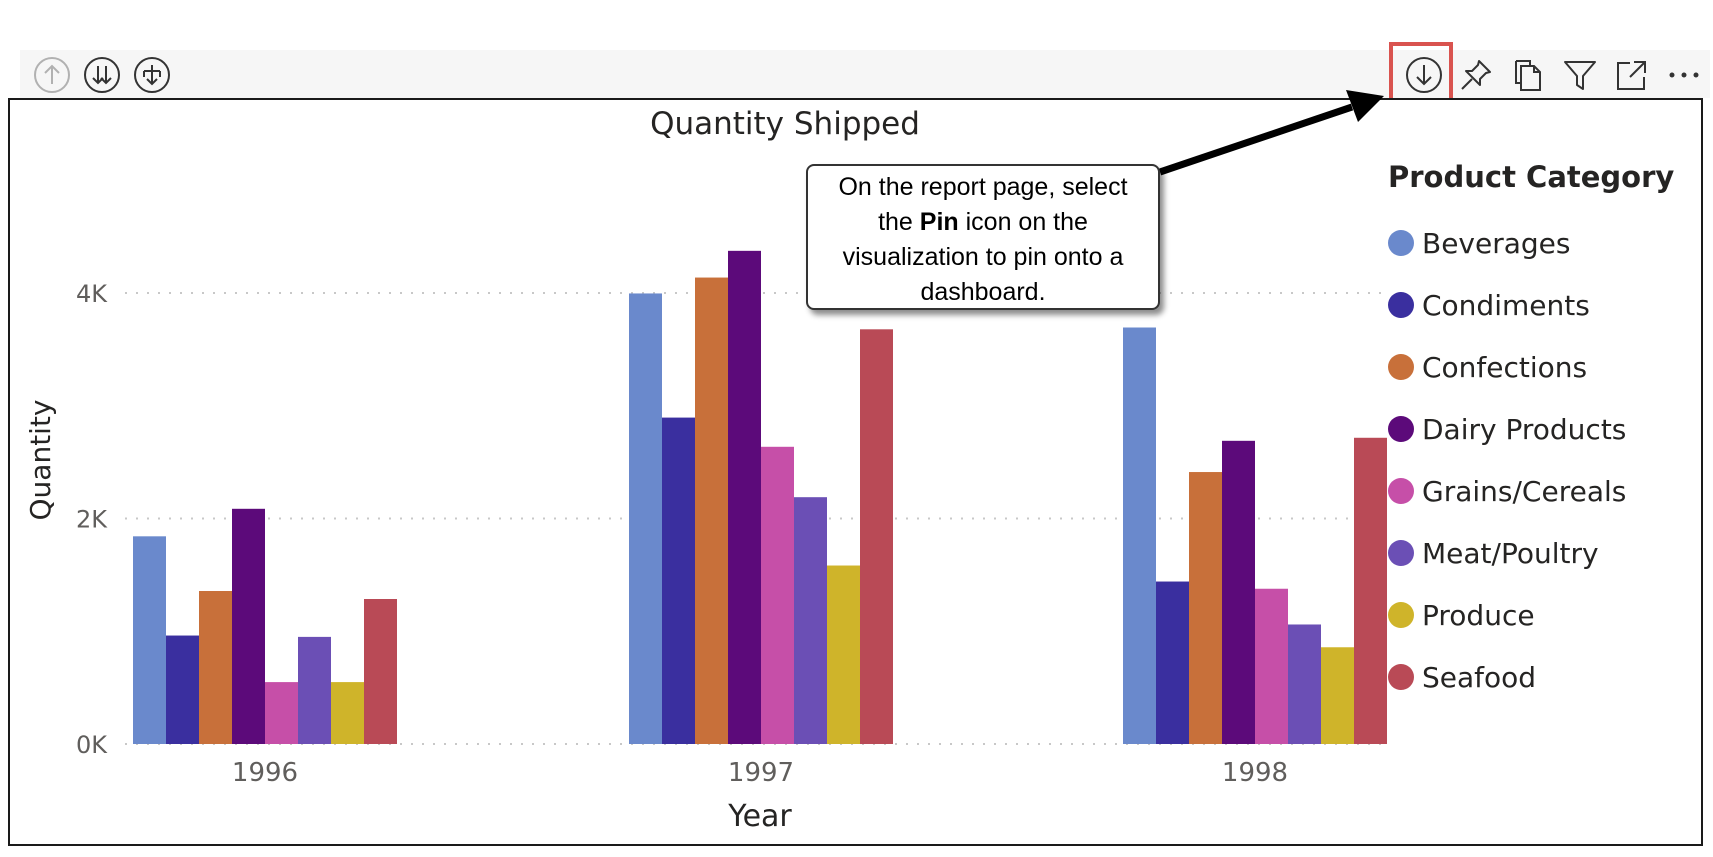  Describe the element at coordinates (1337, 695) in the screenshot. I see `bar-produce-1998` at that location.